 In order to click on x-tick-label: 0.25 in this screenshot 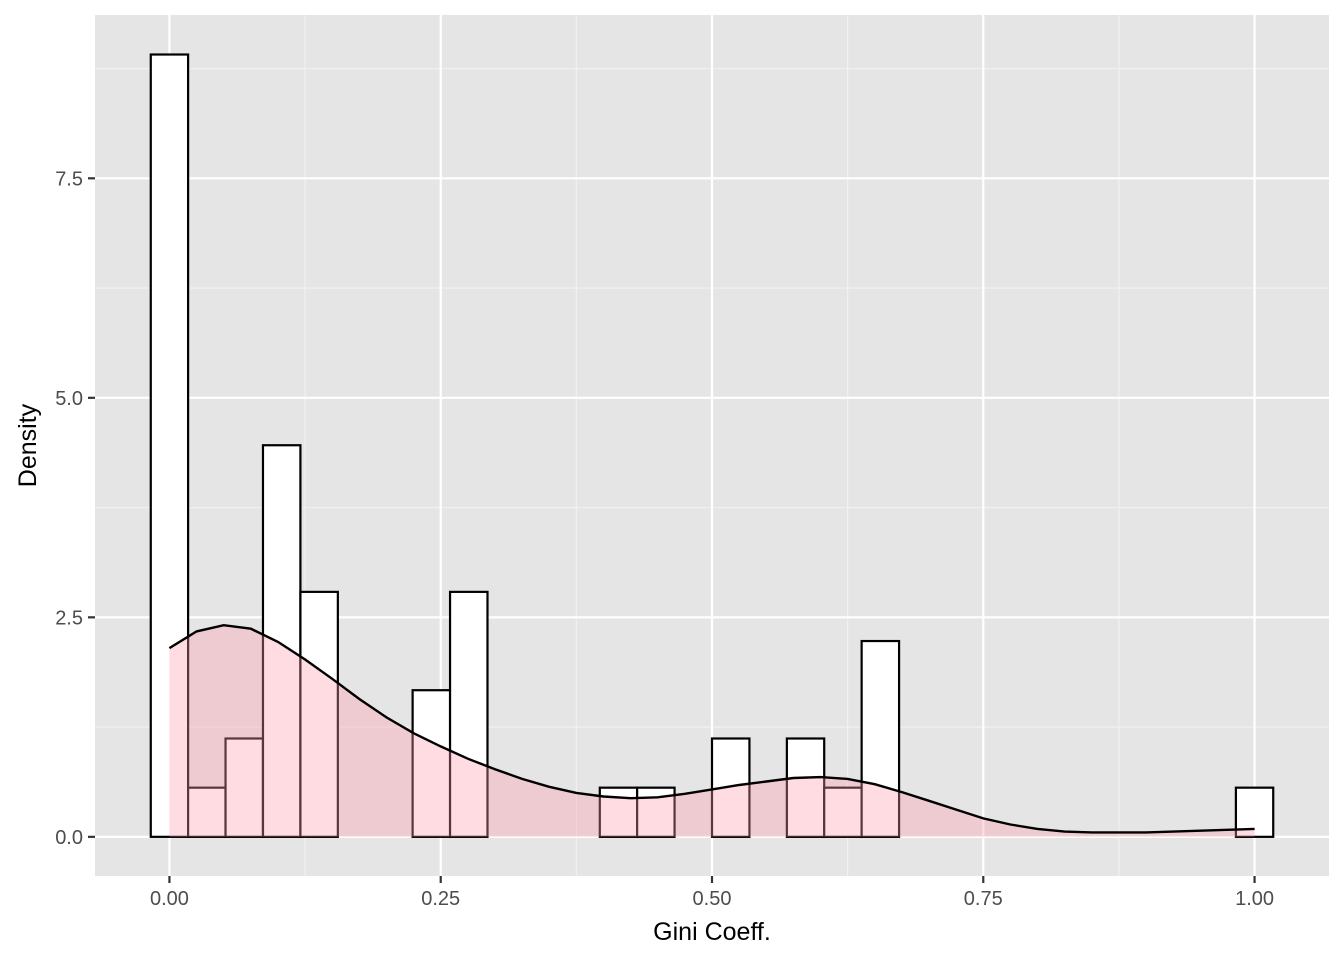, I will do `click(440, 899)`.